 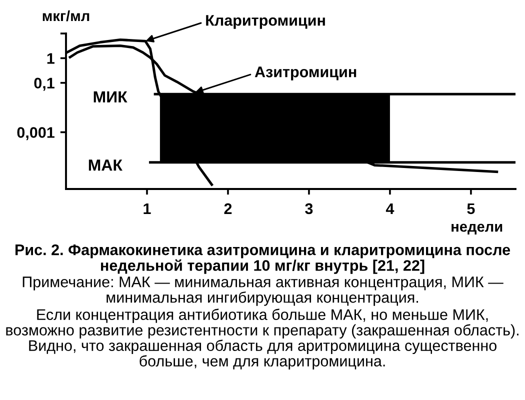 What do you see at coordinates (66, 16) in the screenshot?
I see `y-axis-title: мкг/мл` at bounding box center [66, 16].